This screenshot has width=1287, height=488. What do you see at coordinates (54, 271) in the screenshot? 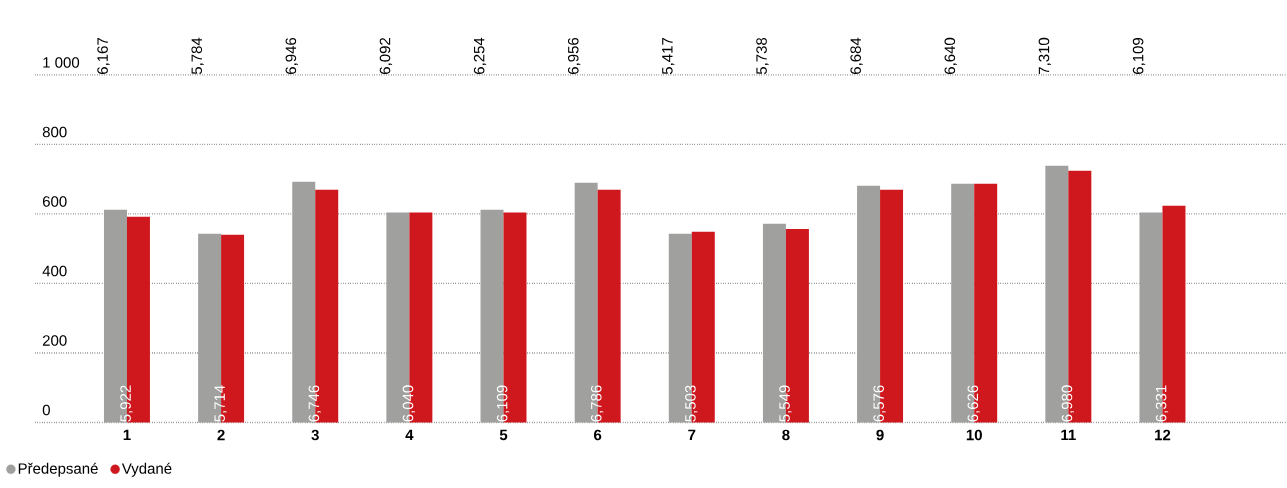
I see `y-tick-label: 400` at bounding box center [54, 271].